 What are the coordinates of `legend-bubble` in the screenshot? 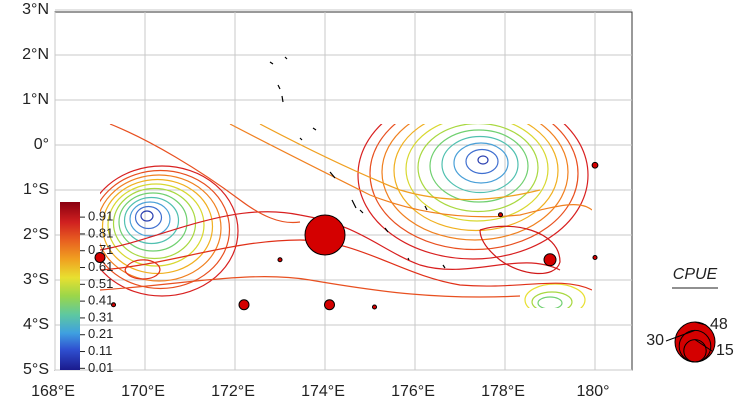 It's located at (695, 342).